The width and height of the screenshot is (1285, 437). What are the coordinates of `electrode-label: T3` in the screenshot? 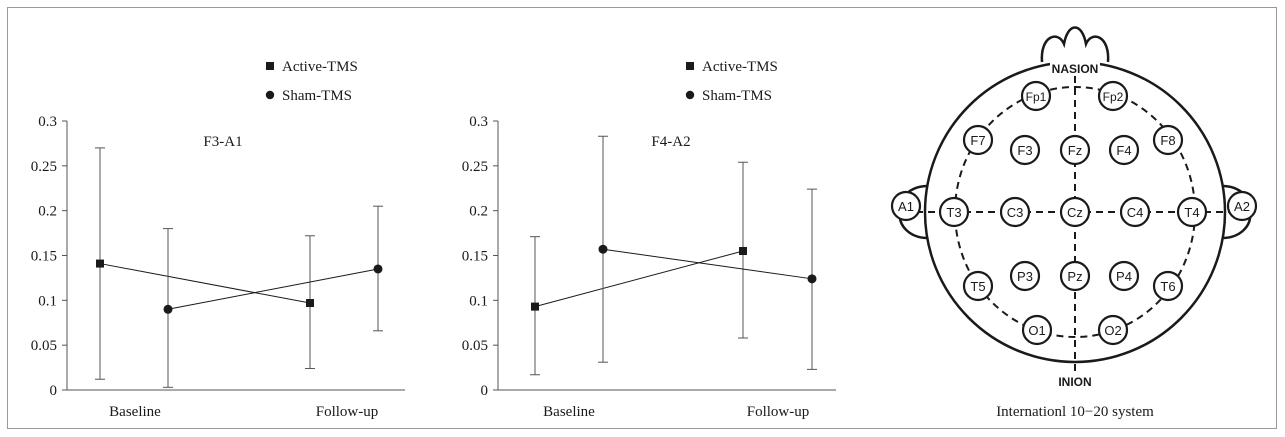 It's located at (953, 212).